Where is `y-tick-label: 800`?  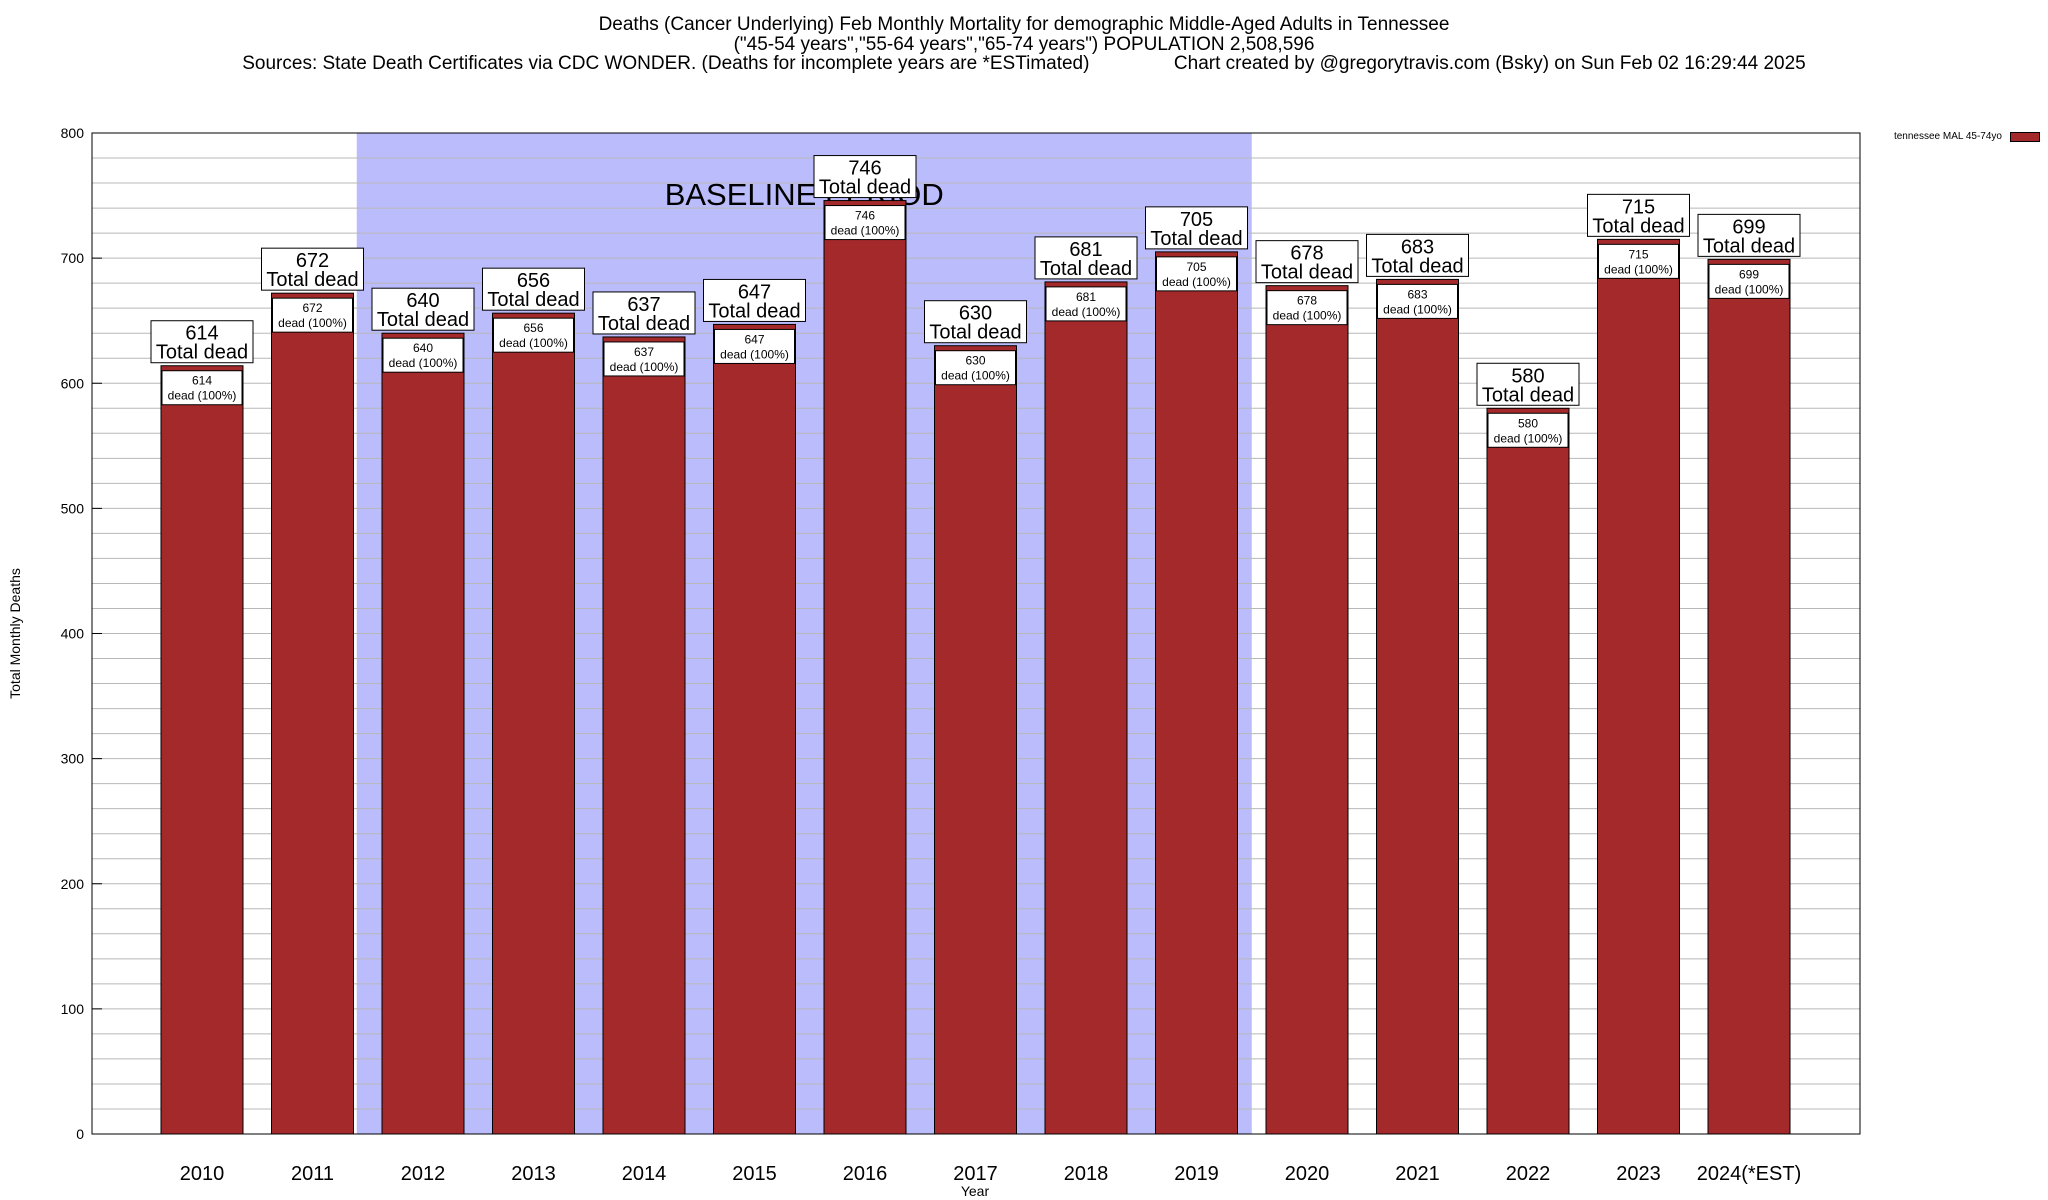 y-tick-label: 800 is located at coordinates (73, 133).